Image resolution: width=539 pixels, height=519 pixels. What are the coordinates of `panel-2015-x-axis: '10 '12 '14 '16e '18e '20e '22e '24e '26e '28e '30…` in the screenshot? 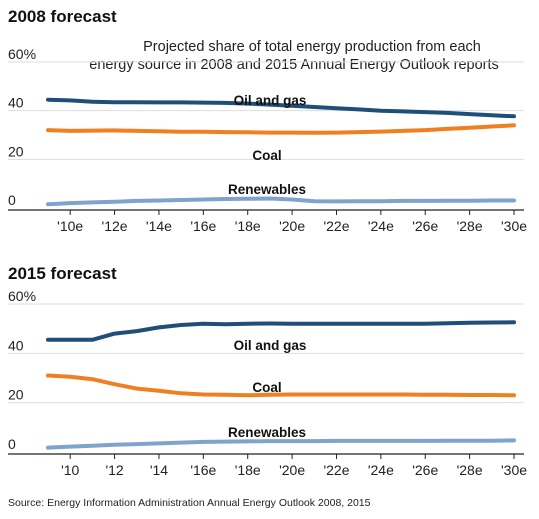 It's located at (267, 465).